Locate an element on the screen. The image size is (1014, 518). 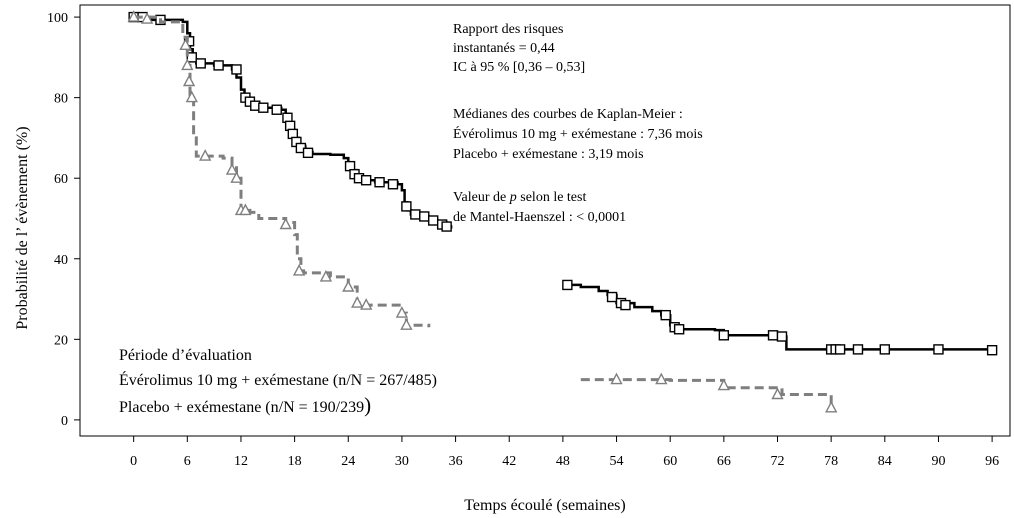
x-tick-label: 48 is located at coordinates (563, 461).